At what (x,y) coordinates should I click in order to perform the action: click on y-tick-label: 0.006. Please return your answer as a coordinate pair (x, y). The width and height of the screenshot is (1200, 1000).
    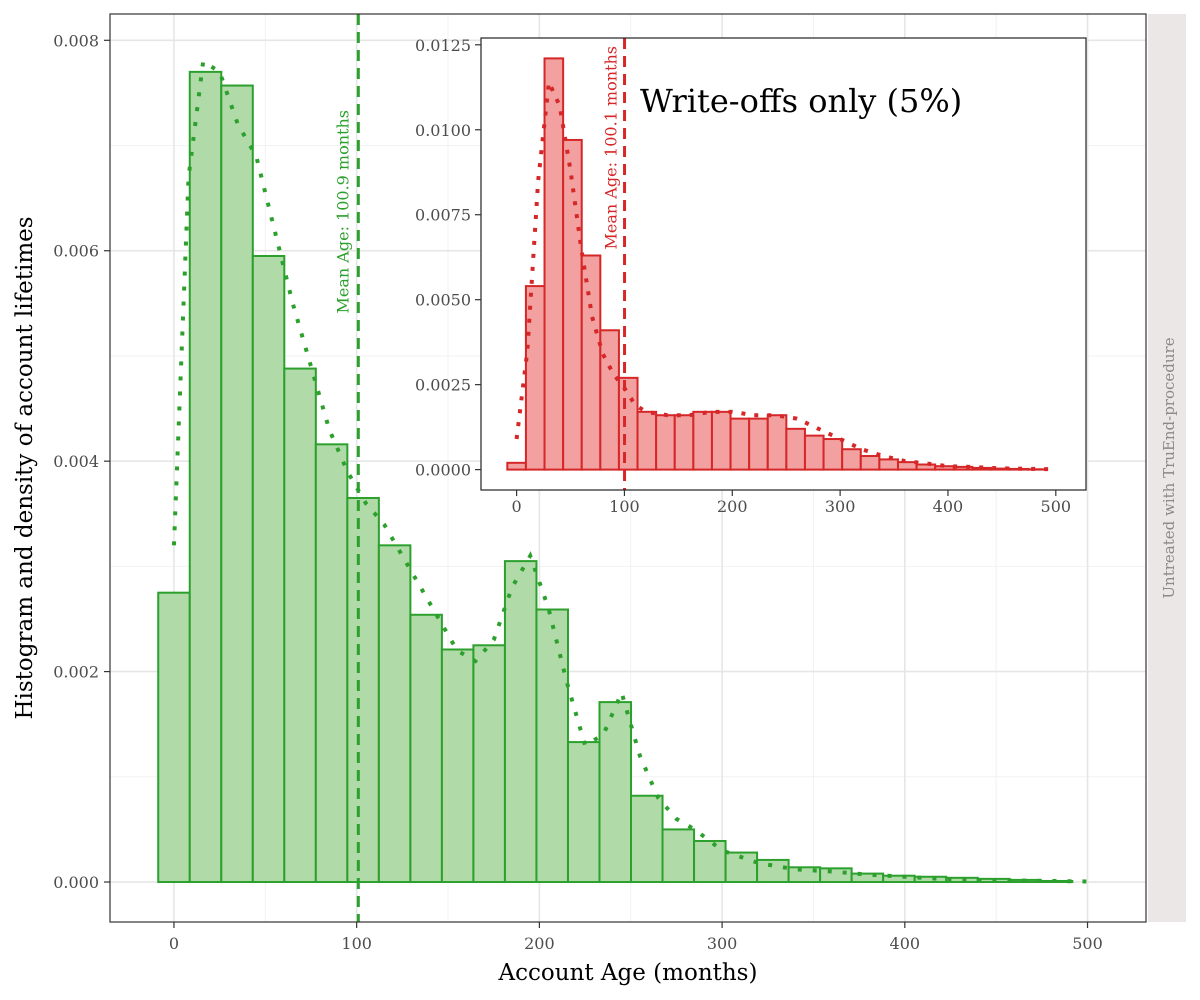
    Looking at the image, I should click on (76, 251).